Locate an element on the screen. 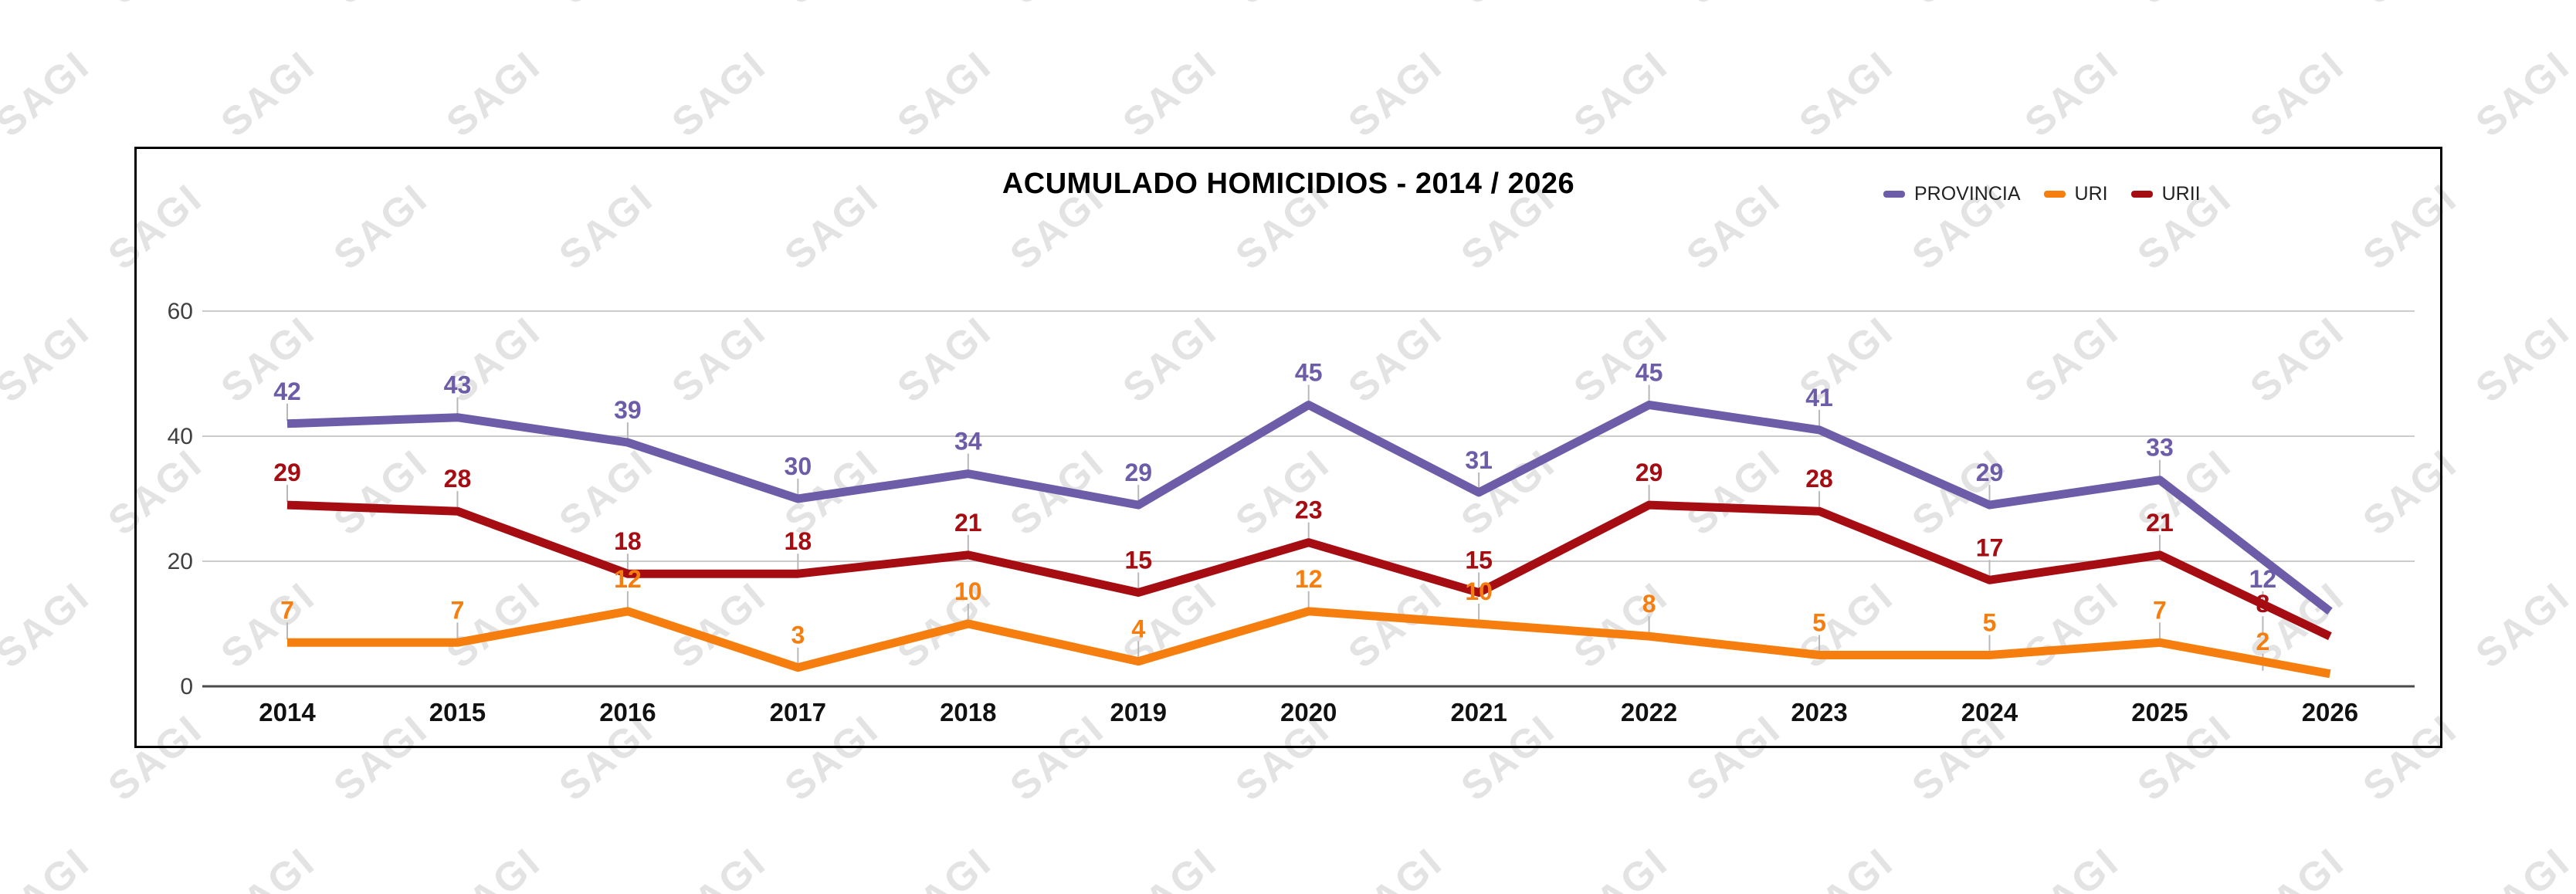 This screenshot has width=2576, height=894. legend: PROVINCIA URI URII is located at coordinates (2042, 194).